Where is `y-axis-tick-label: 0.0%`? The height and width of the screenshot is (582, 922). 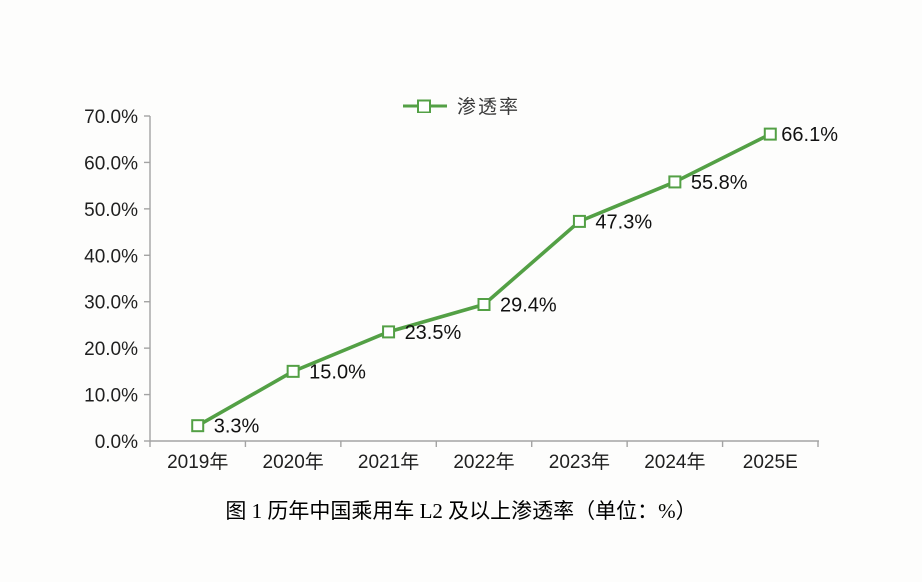
y-axis-tick-label: 0.0% is located at coordinates (116, 442).